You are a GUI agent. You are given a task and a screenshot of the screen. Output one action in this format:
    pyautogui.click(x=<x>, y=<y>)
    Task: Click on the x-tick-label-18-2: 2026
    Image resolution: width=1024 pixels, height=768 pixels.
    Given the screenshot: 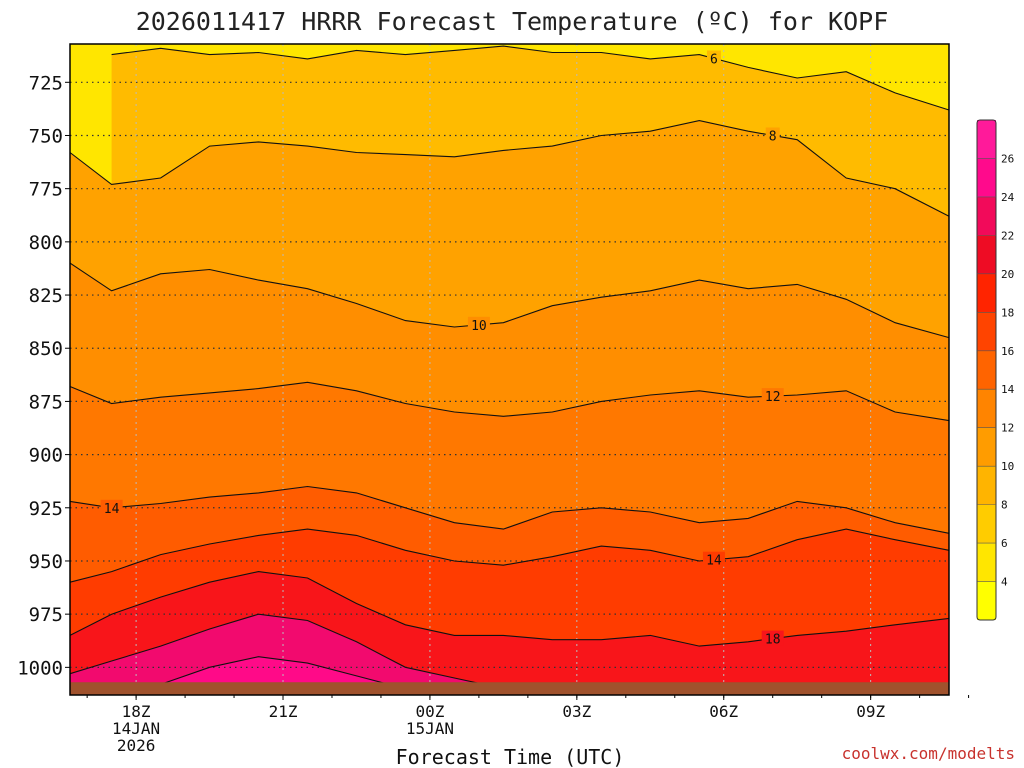 What is the action you would take?
    pyautogui.click(x=136, y=745)
    